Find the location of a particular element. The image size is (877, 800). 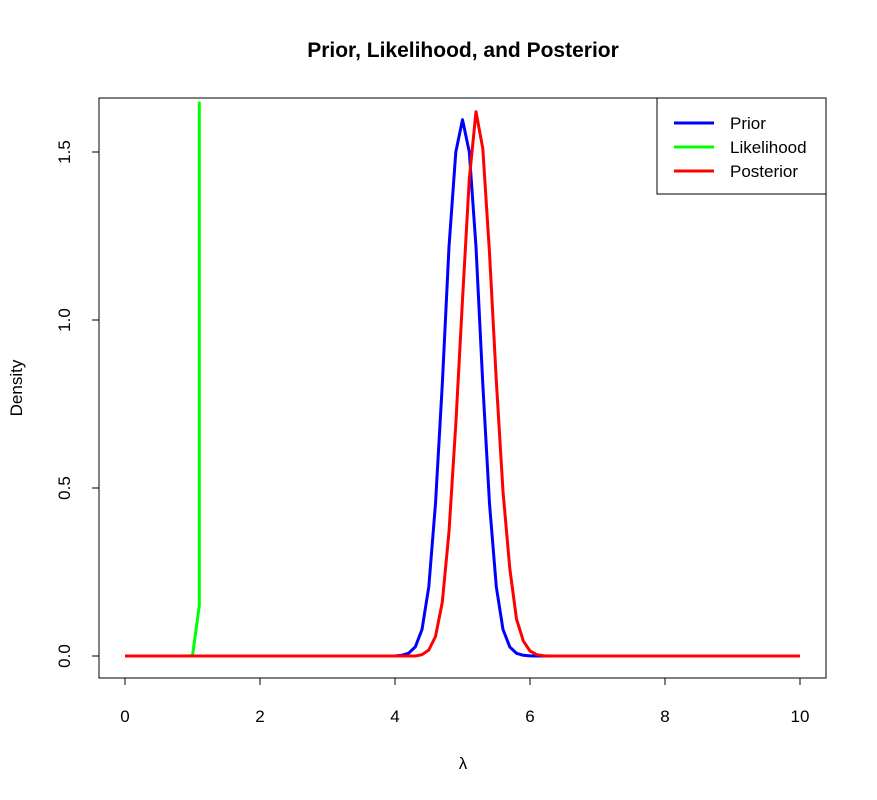

series-line-likelihood is located at coordinates (163, 379).